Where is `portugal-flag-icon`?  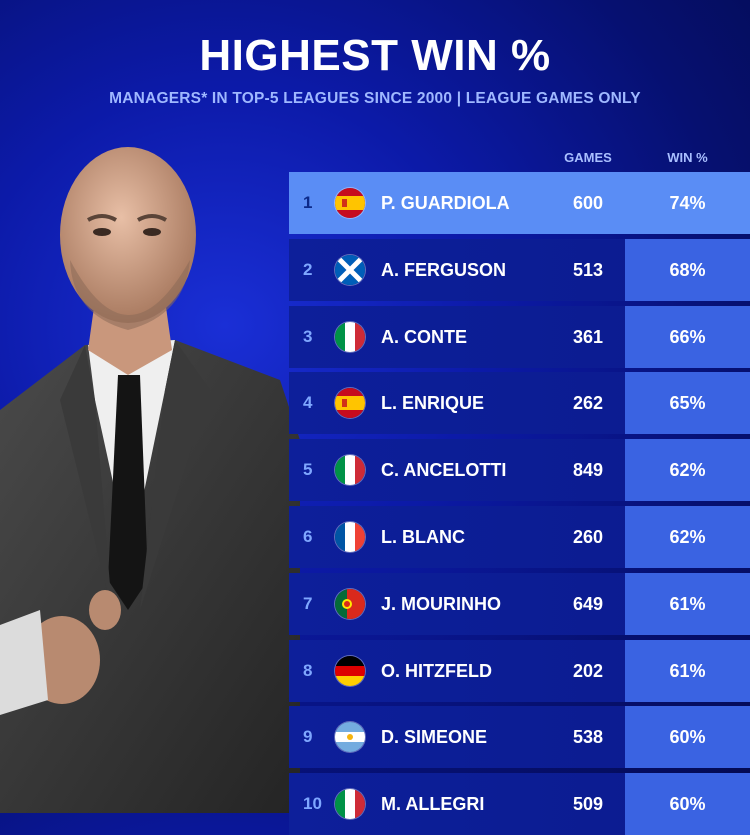
portugal-flag-icon is located at coordinates (350, 603).